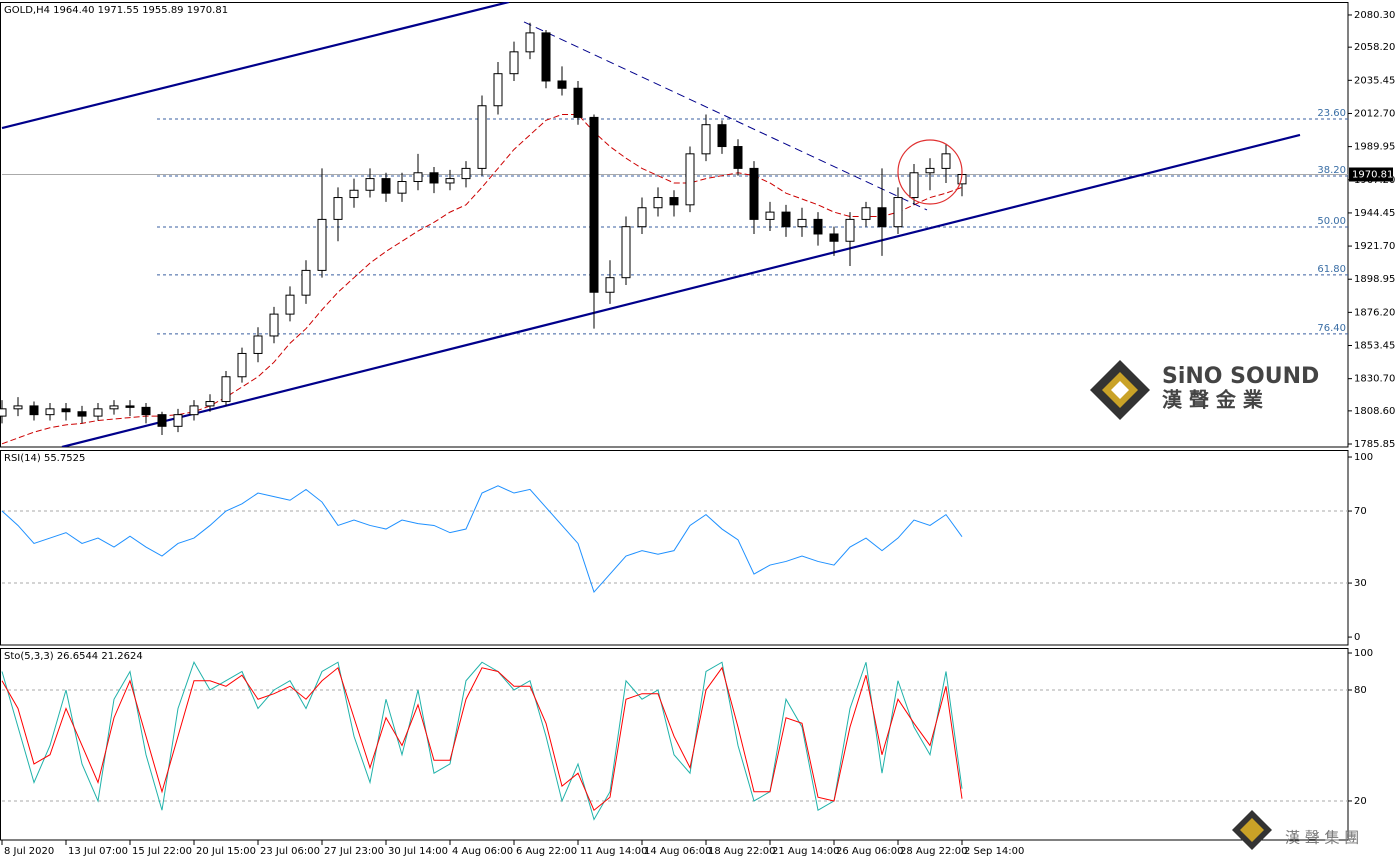  Describe the element at coordinates (255, 66) in the screenshot. I see `trendline` at that location.